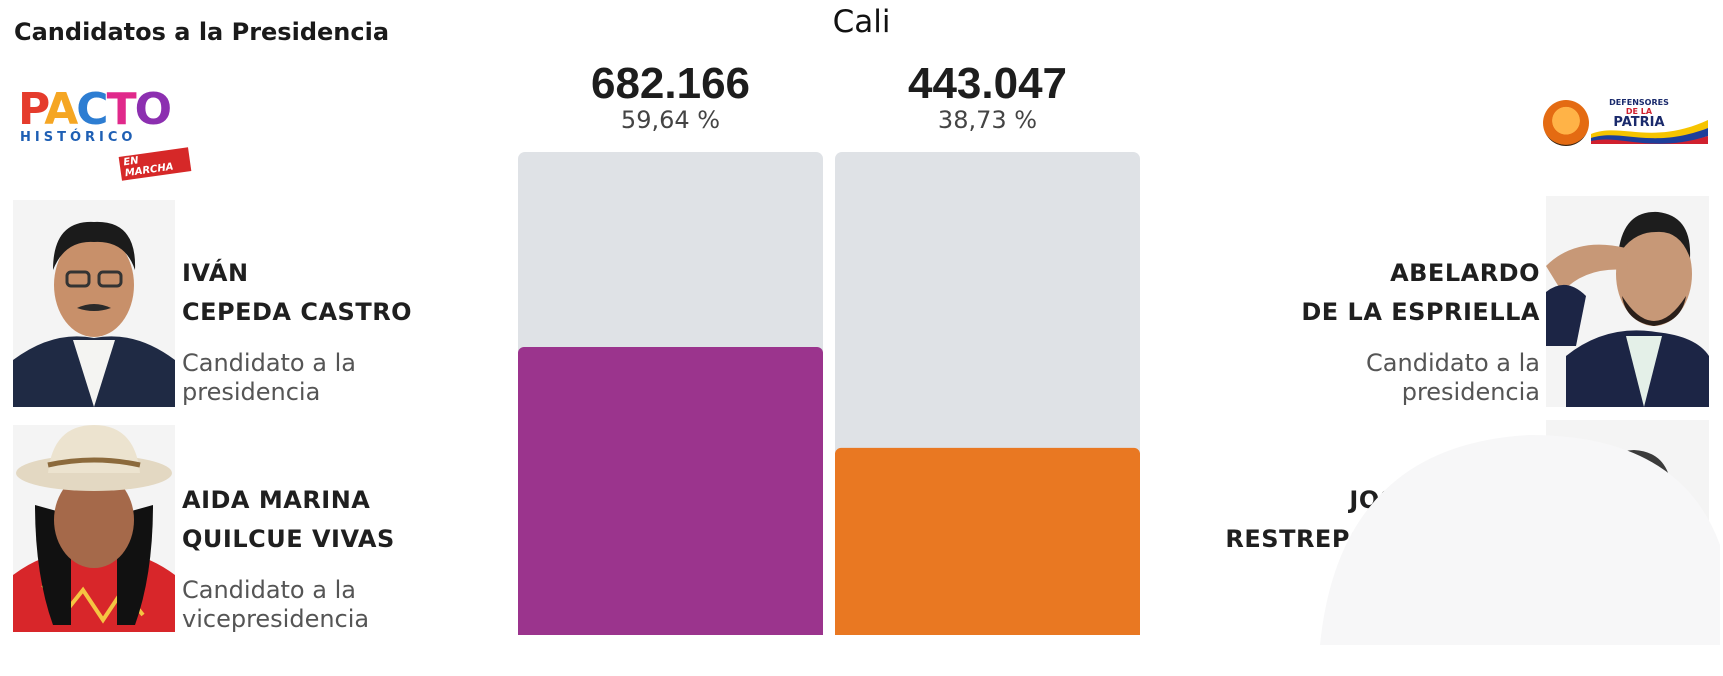 This screenshot has height=676, width=1723. I want to click on name-line: CEPEDA CASTRO, so click(297, 312).